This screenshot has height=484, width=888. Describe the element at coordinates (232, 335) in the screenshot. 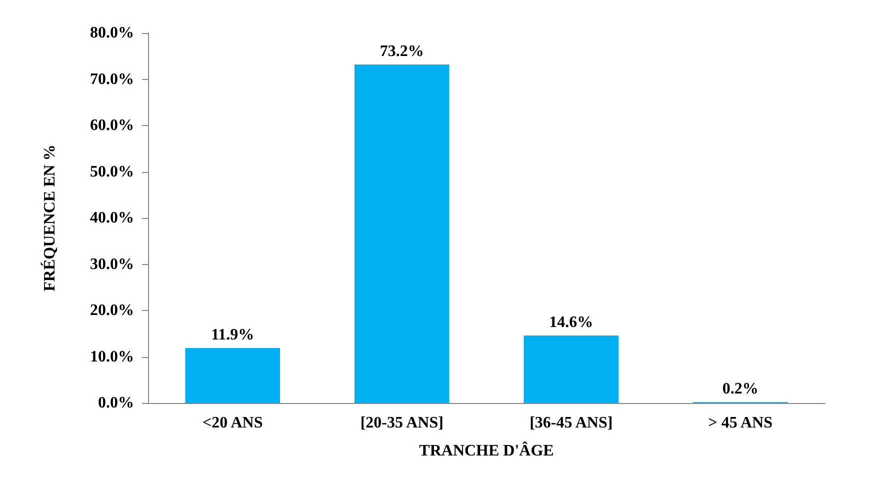

I see `data-label: 11.9%` at that location.